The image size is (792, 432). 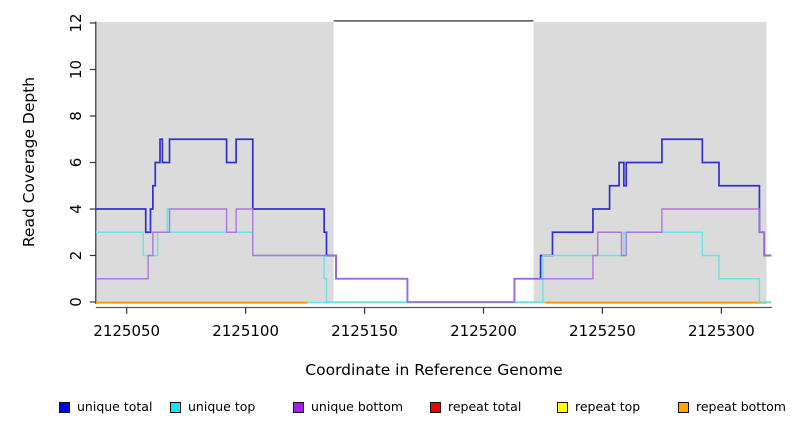 What do you see at coordinates (364, 331) in the screenshot?
I see `x-tick-label: 2125150` at bounding box center [364, 331].